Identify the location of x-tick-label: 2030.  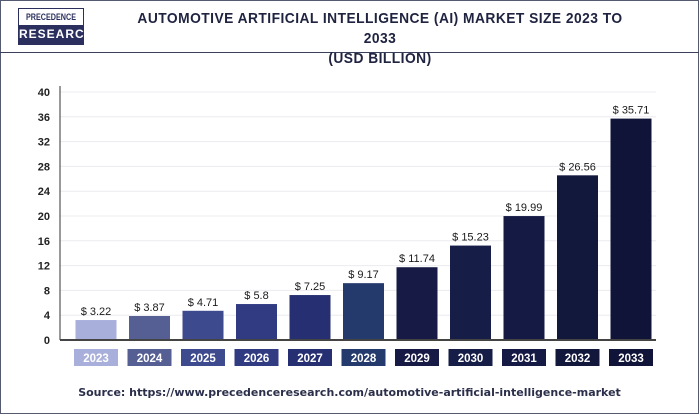
(471, 359).